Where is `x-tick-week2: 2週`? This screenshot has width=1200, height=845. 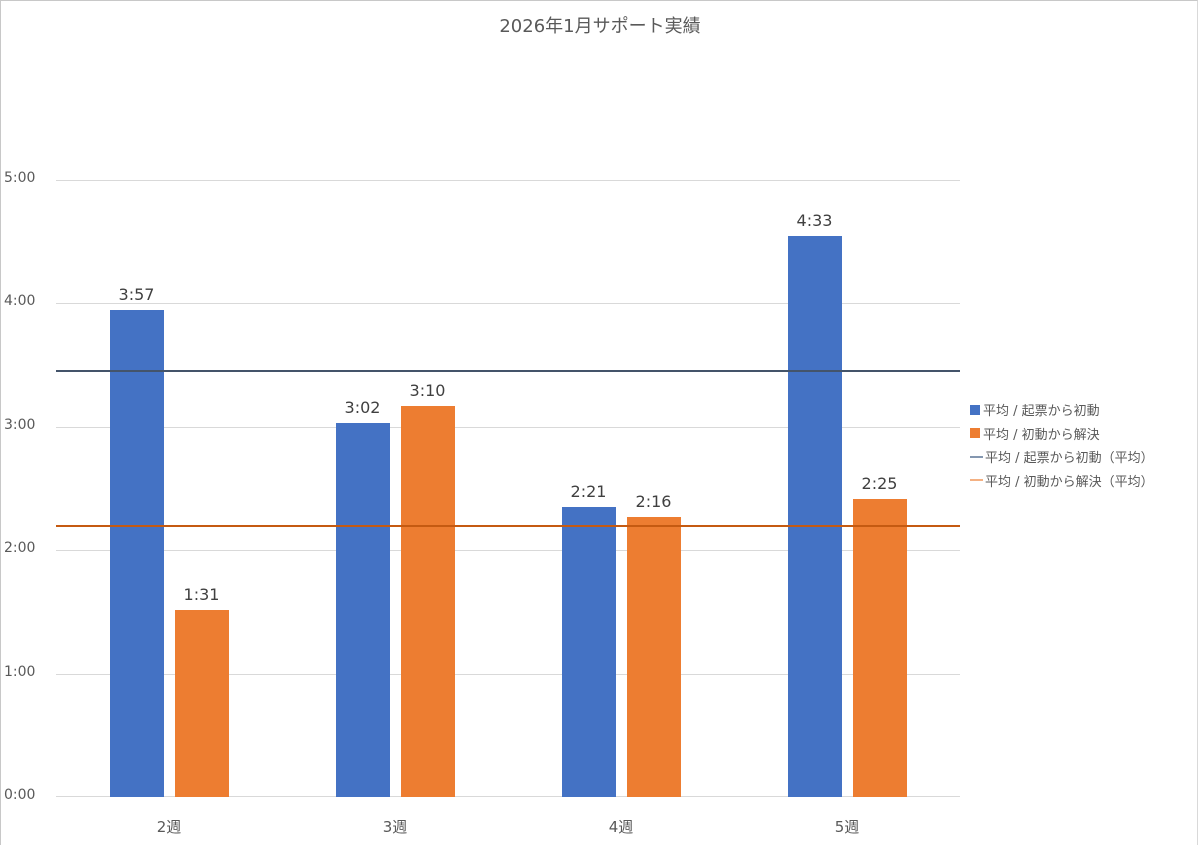
x-tick-week2: 2週 is located at coordinates (169, 827).